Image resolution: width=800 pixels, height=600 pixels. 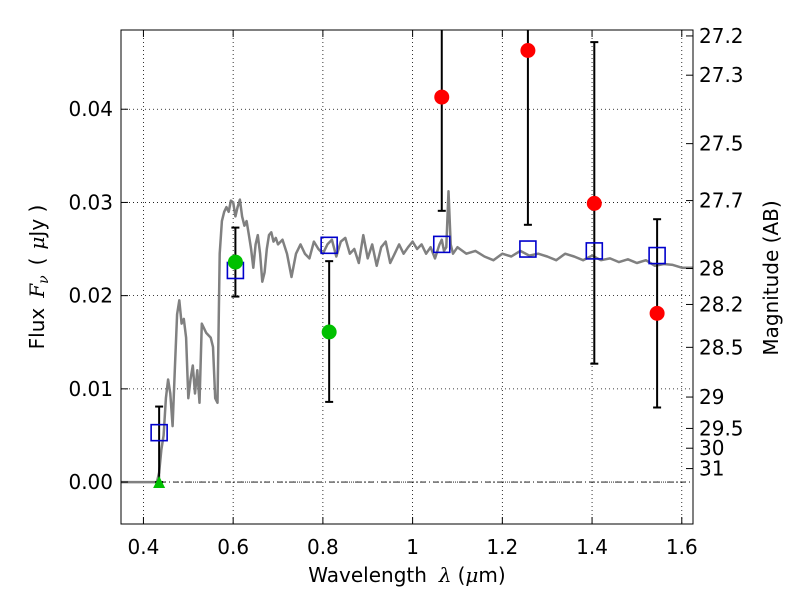 I want to click on y-axis-ticks: 0.00 0.01 0.02 0.03 0.04, so click(x=98, y=295).